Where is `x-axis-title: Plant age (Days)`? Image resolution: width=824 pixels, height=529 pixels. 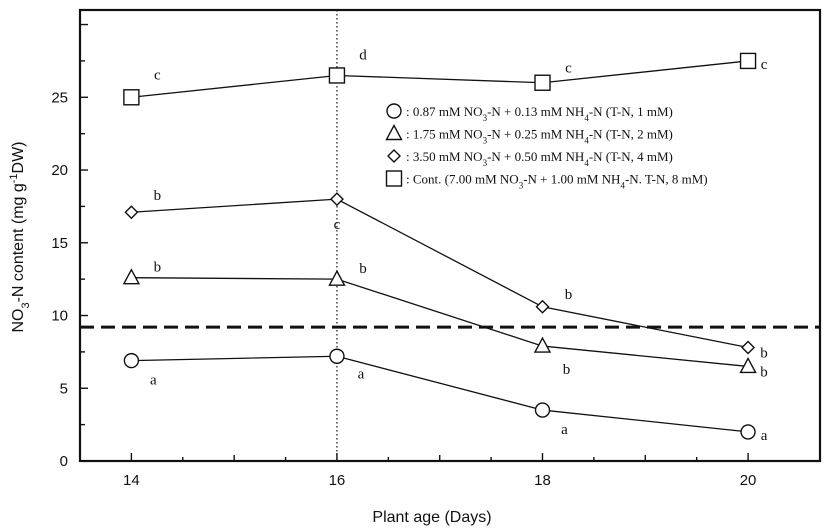
x-axis-title: Plant age (Days) is located at coordinates (431, 517).